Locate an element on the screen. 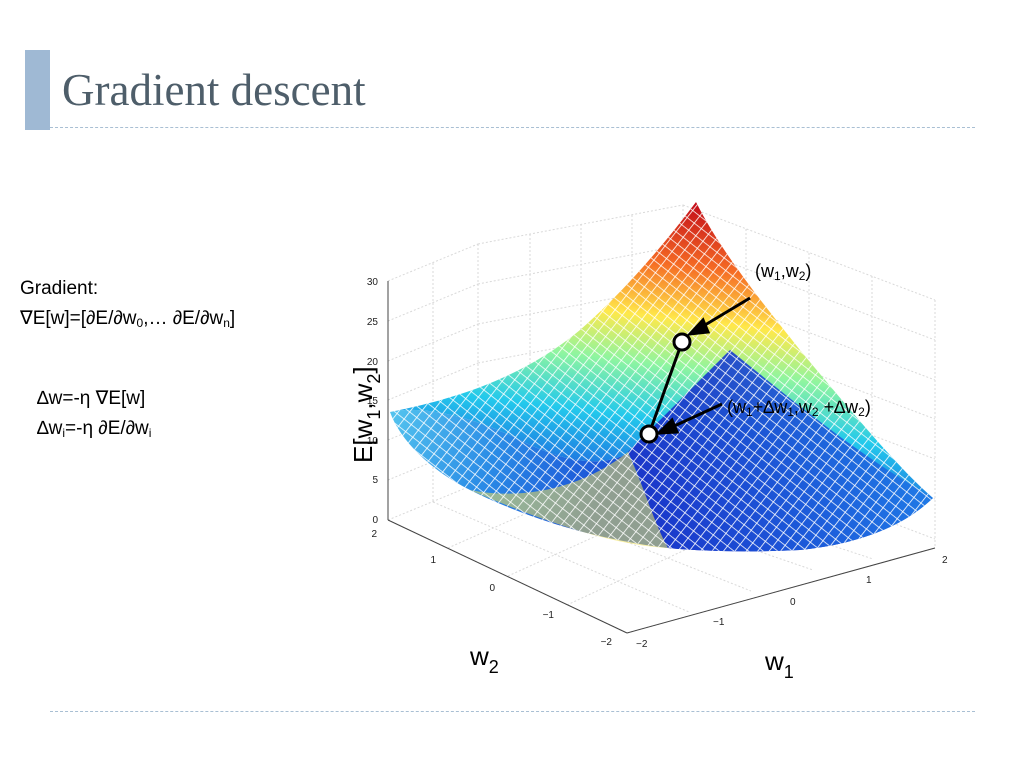  update-rule-part: =-η ∂E/∂w is located at coordinates (107, 428).